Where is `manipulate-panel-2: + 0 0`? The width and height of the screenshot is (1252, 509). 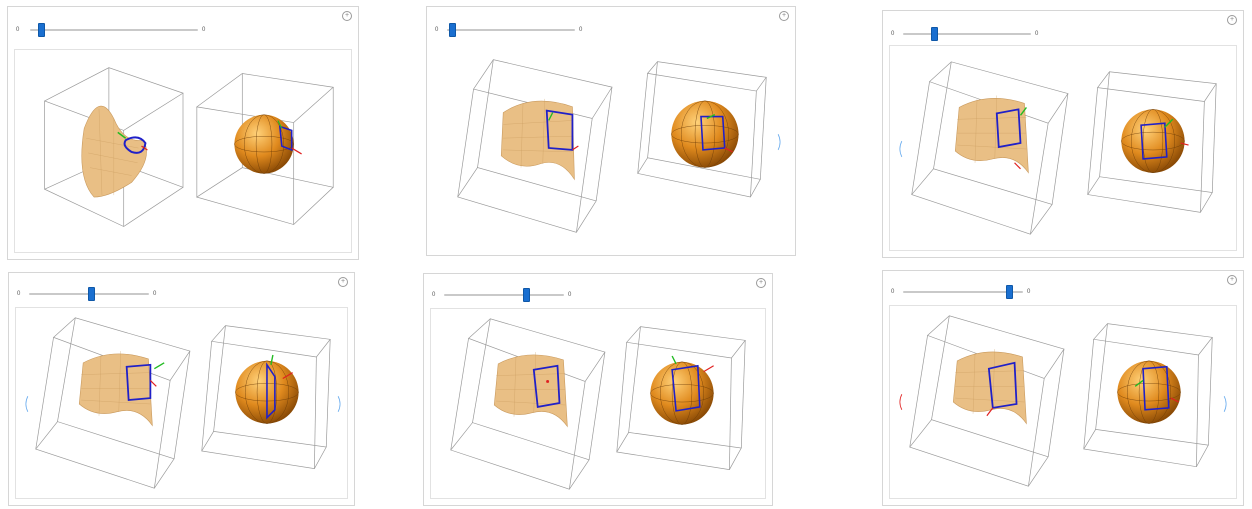 manipulate-panel-2: + 0 0 is located at coordinates (611, 131).